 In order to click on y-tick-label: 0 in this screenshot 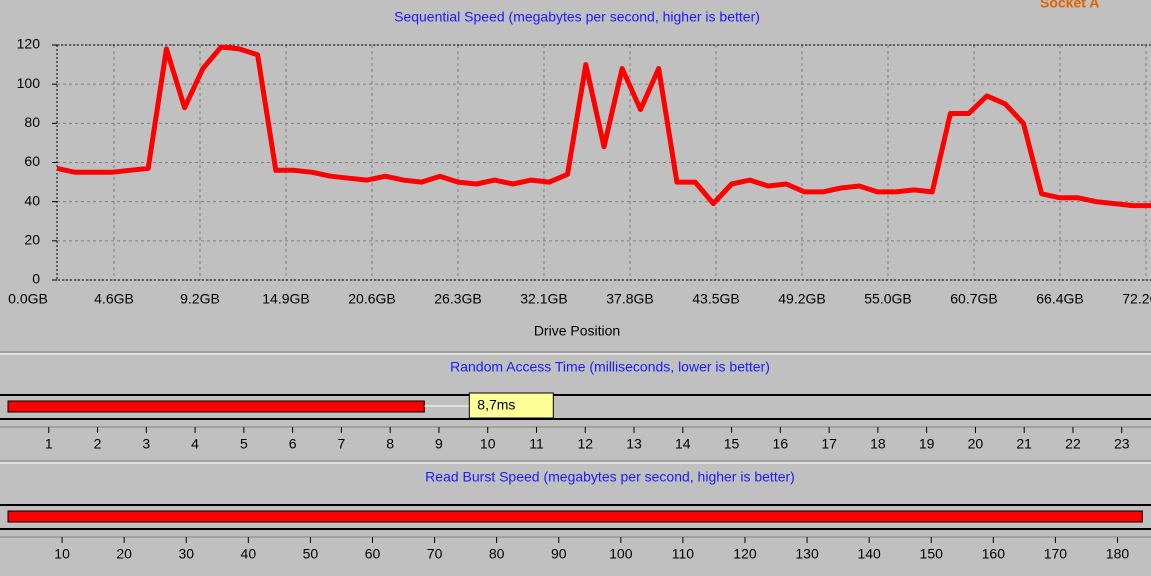, I will do `click(36, 279)`.